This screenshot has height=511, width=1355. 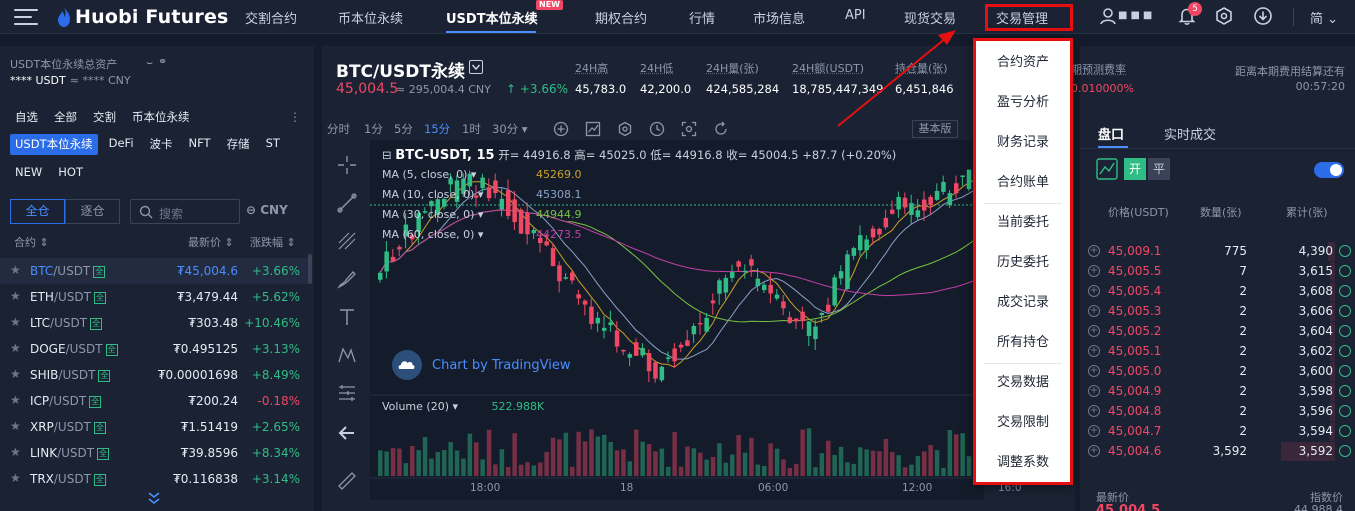 I want to click on menu-item-open-orders: 当前委托, so click(x=1023, y=223).